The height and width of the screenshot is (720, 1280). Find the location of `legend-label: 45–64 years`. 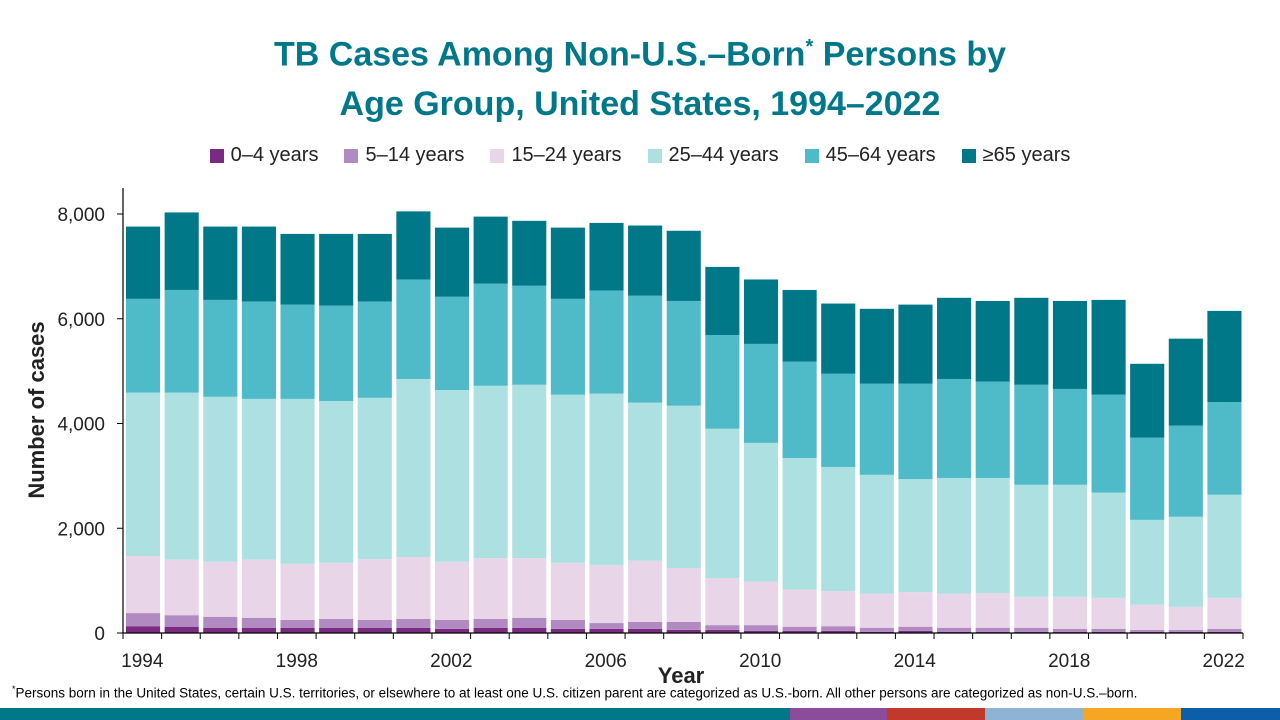

legend-label: 45–64 years is located at coordinates (880, 155).